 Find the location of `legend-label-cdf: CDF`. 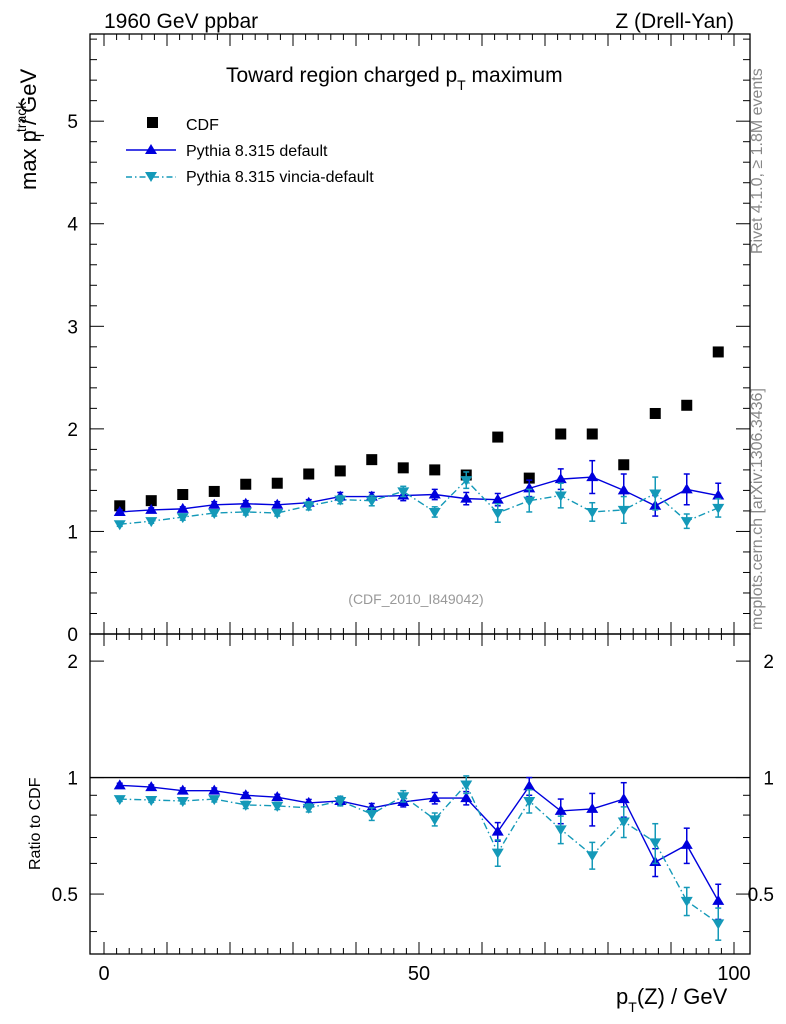

legend-label-cdf: CDF is located at coordinates (202, 125).